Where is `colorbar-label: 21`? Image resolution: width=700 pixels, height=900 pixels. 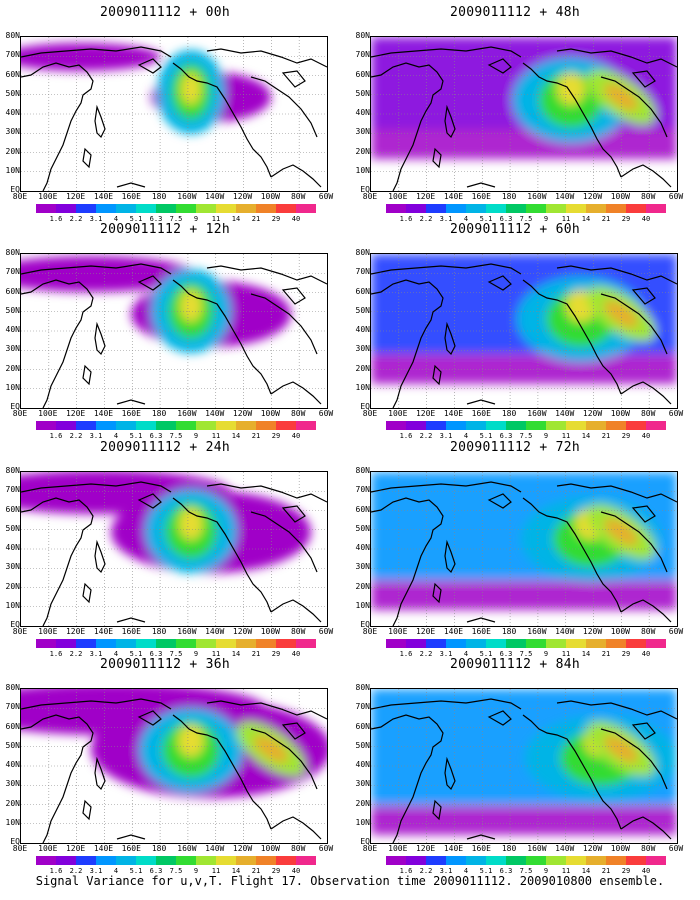 colorbar-label: 21 is located at coordinates (256, 654).